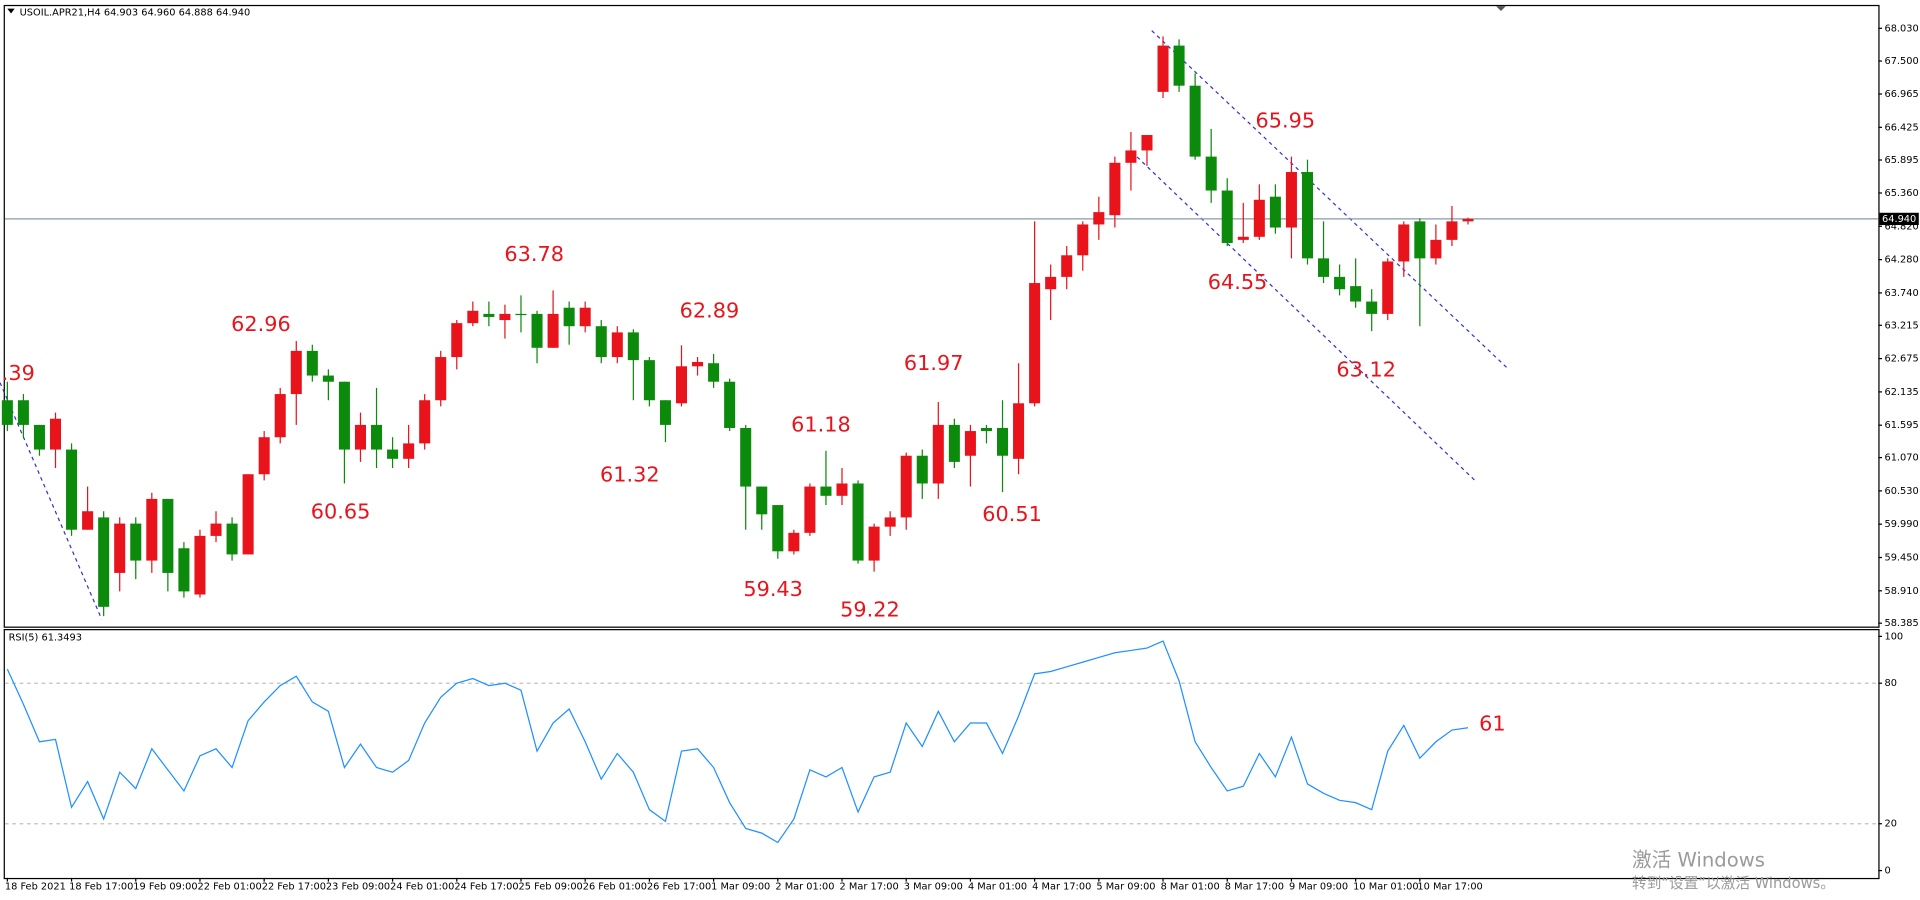 This screenshot has height=900, width=1920. Describe the element at coordinates (1901, 359) in the screenshot. I see `y-tick-label: 62.675` at that location.